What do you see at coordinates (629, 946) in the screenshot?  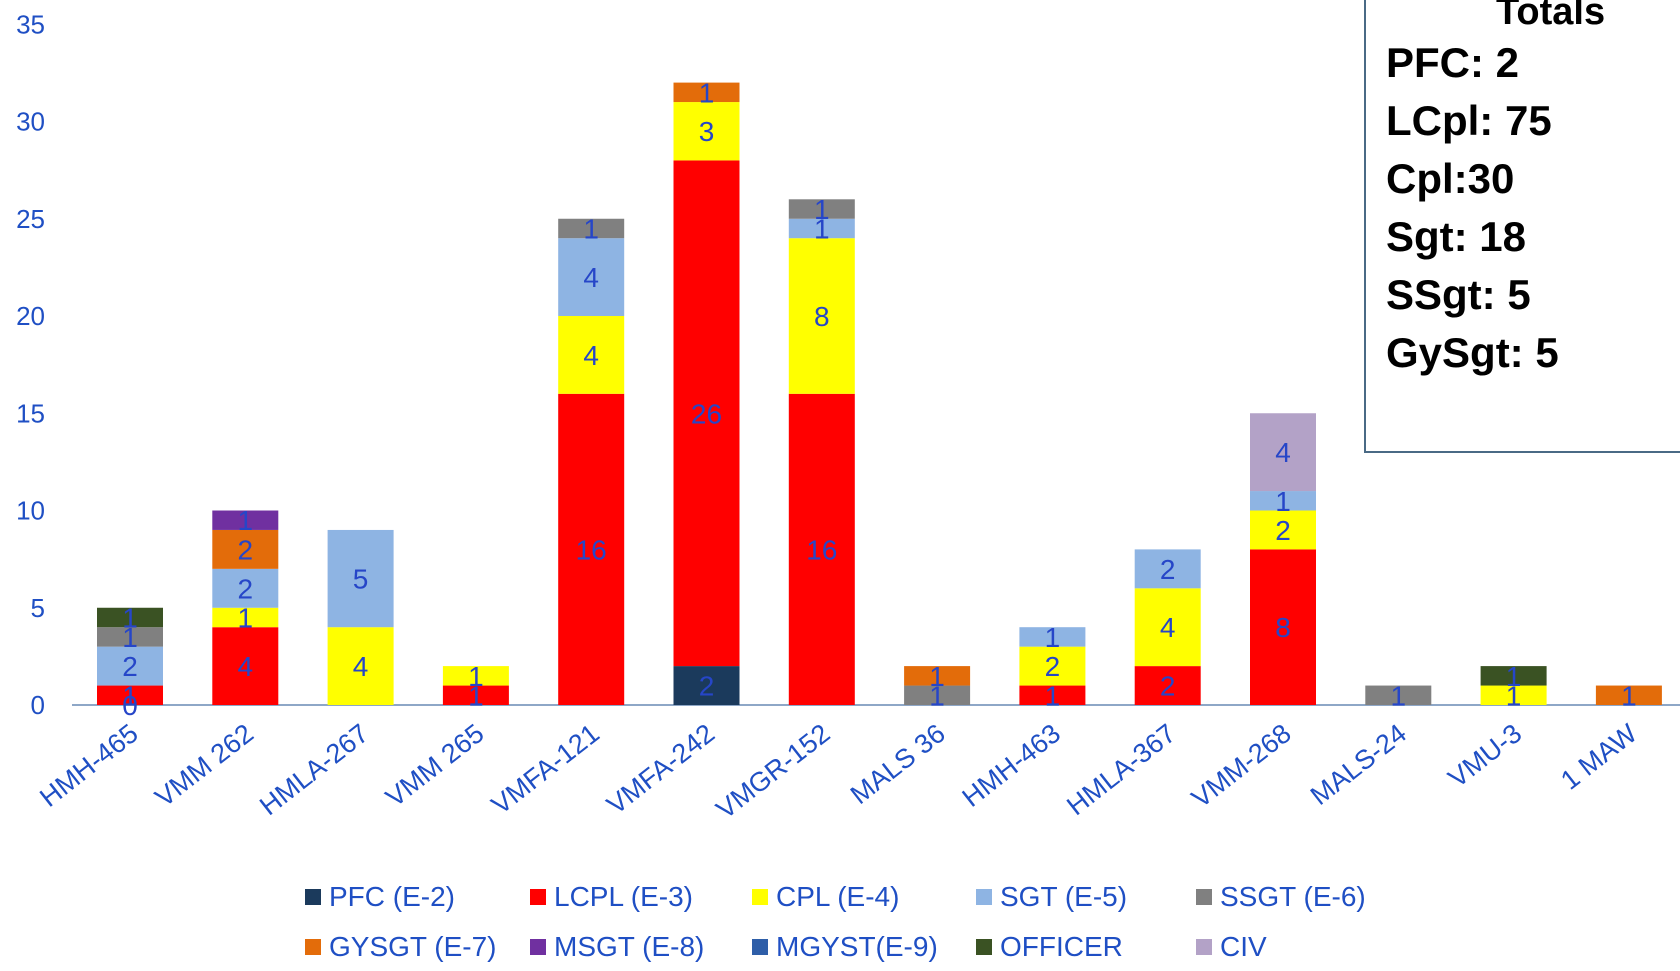 I see `legend-label: MSGT (E-8)` at bounding box center [629, 946].